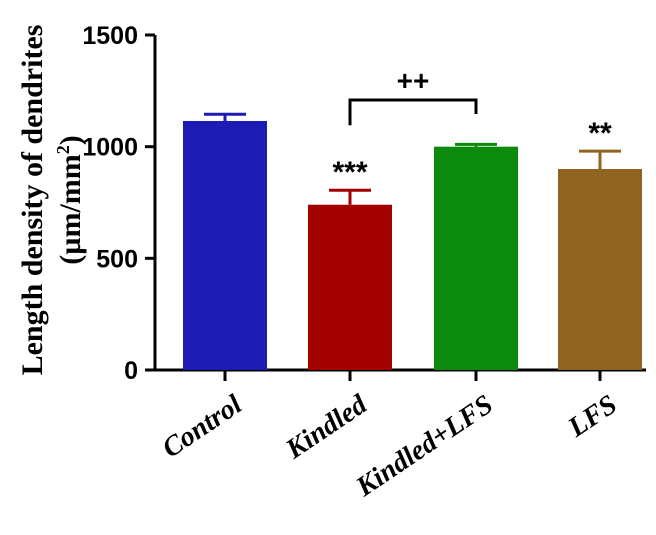 Image resolution: width=656 pixels, height=535 pixels. Describe the element at coordinates (350, 287) in the screenshot. I see `bar-kindled` at that location.